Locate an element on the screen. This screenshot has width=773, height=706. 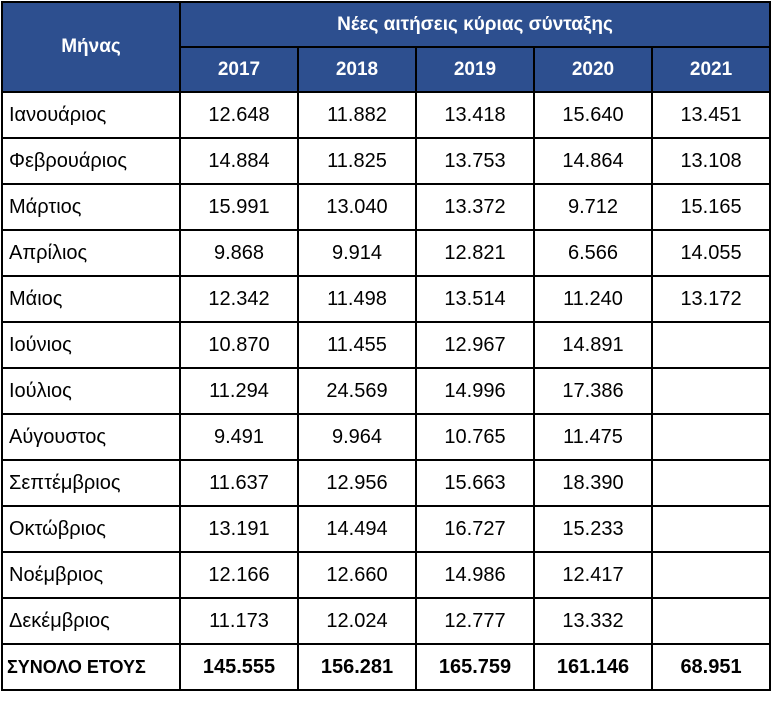
table-row: Ιούλιος 11.294 24.569 14.996 17.386 is located at coordinates (386, 391).